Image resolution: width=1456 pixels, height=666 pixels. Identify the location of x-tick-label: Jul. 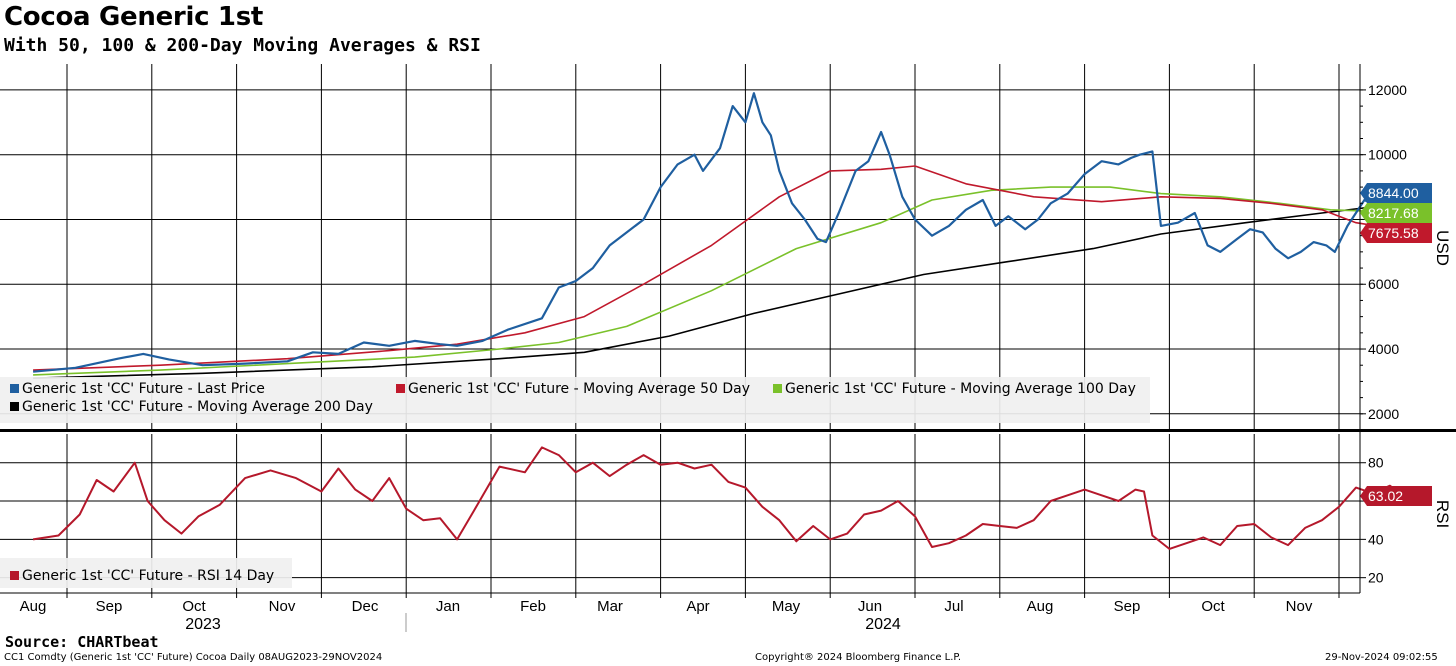
(953, 606).